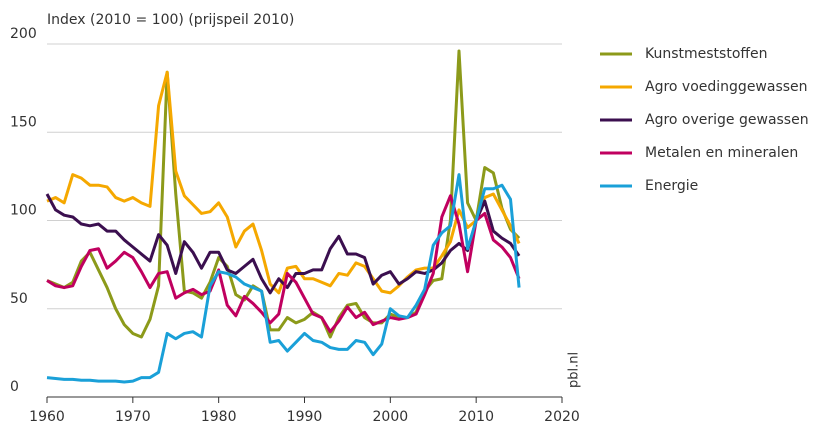 This screenshot has height=434, width=827. I want to click on y-axis-label: Index (2010 = 100) (prijspeil 2010), so click(170, 20).